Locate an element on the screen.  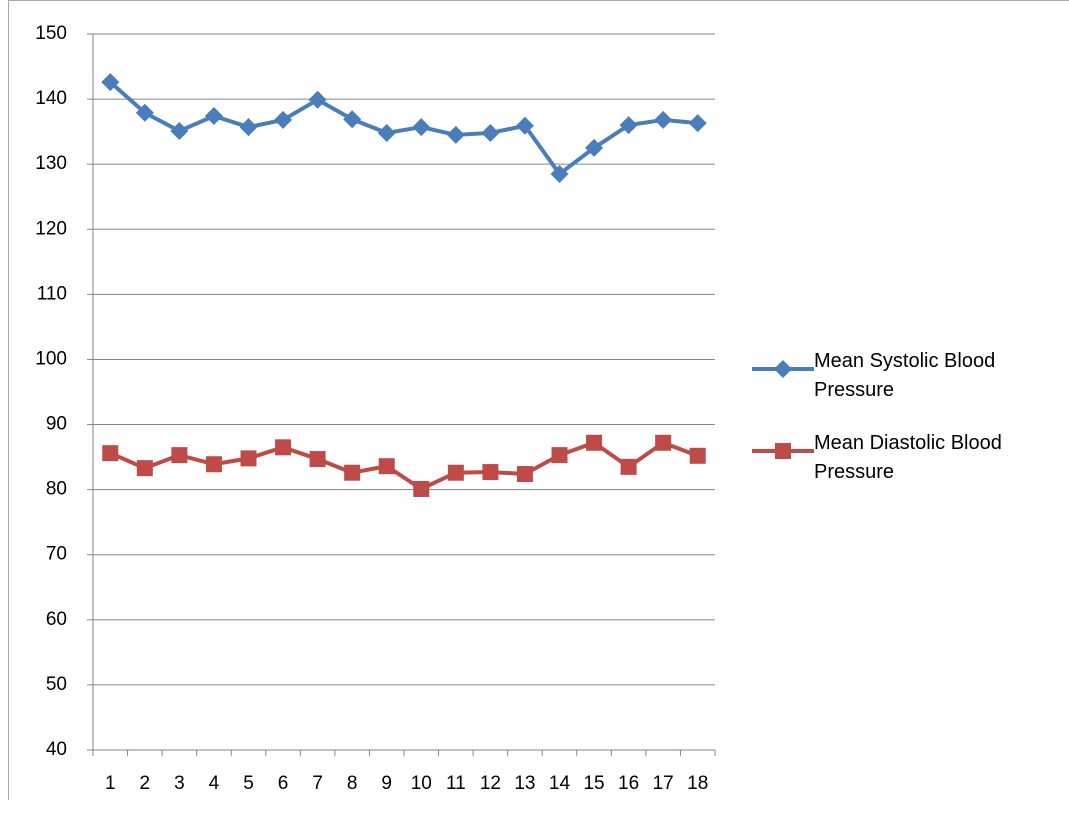
x-tick-label: 15 is located at coordinates (593, 783).